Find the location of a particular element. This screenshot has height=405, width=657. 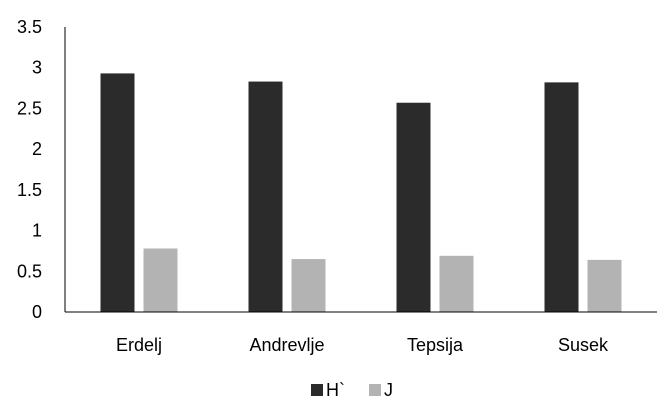

bar-h-erdelj is located at coordinates (117, 193).